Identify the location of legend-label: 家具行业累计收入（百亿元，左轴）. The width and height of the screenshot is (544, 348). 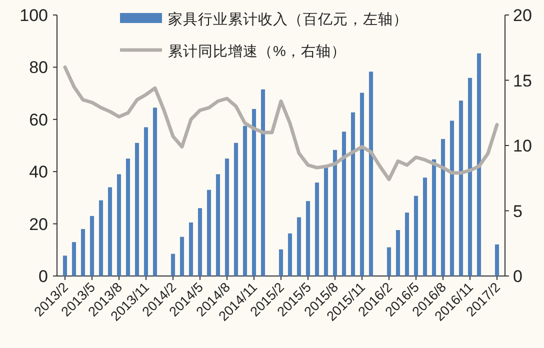
(288, 19).